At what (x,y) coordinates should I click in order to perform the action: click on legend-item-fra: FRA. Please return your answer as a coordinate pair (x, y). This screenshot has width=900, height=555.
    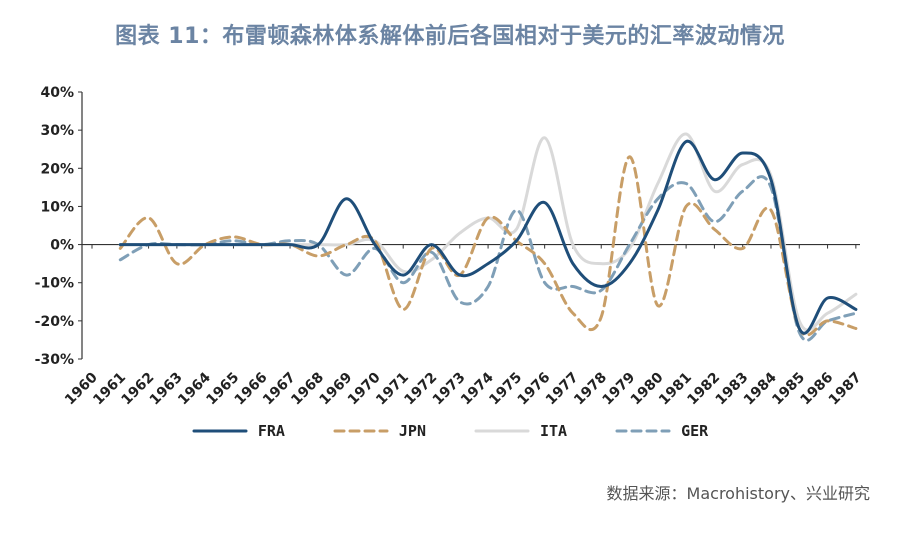
    Looking at the image, I should click on (238, 431).